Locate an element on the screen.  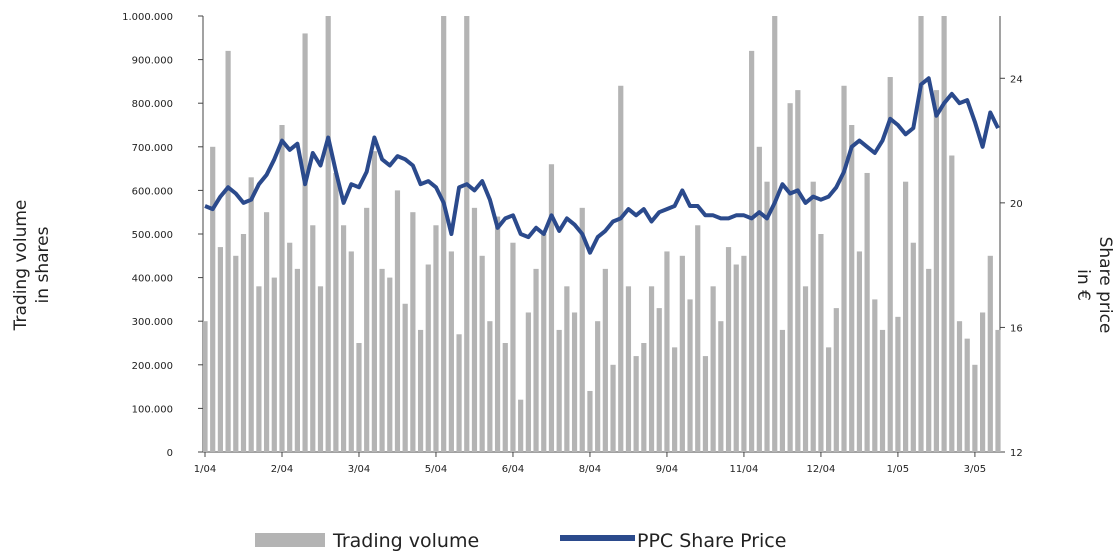
x-tick-label: 3/05 is located at coordinates (975, 469).